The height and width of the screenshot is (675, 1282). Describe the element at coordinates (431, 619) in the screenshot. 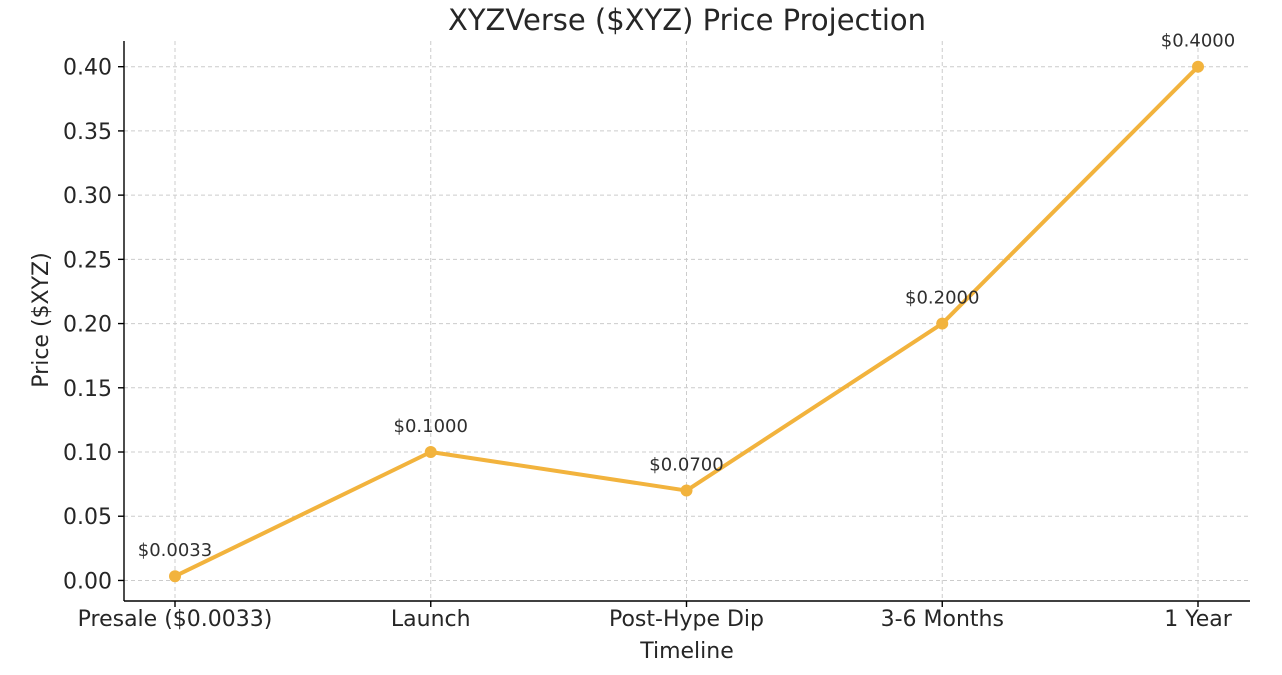

I see `x-tick-label: Launch` at that location.